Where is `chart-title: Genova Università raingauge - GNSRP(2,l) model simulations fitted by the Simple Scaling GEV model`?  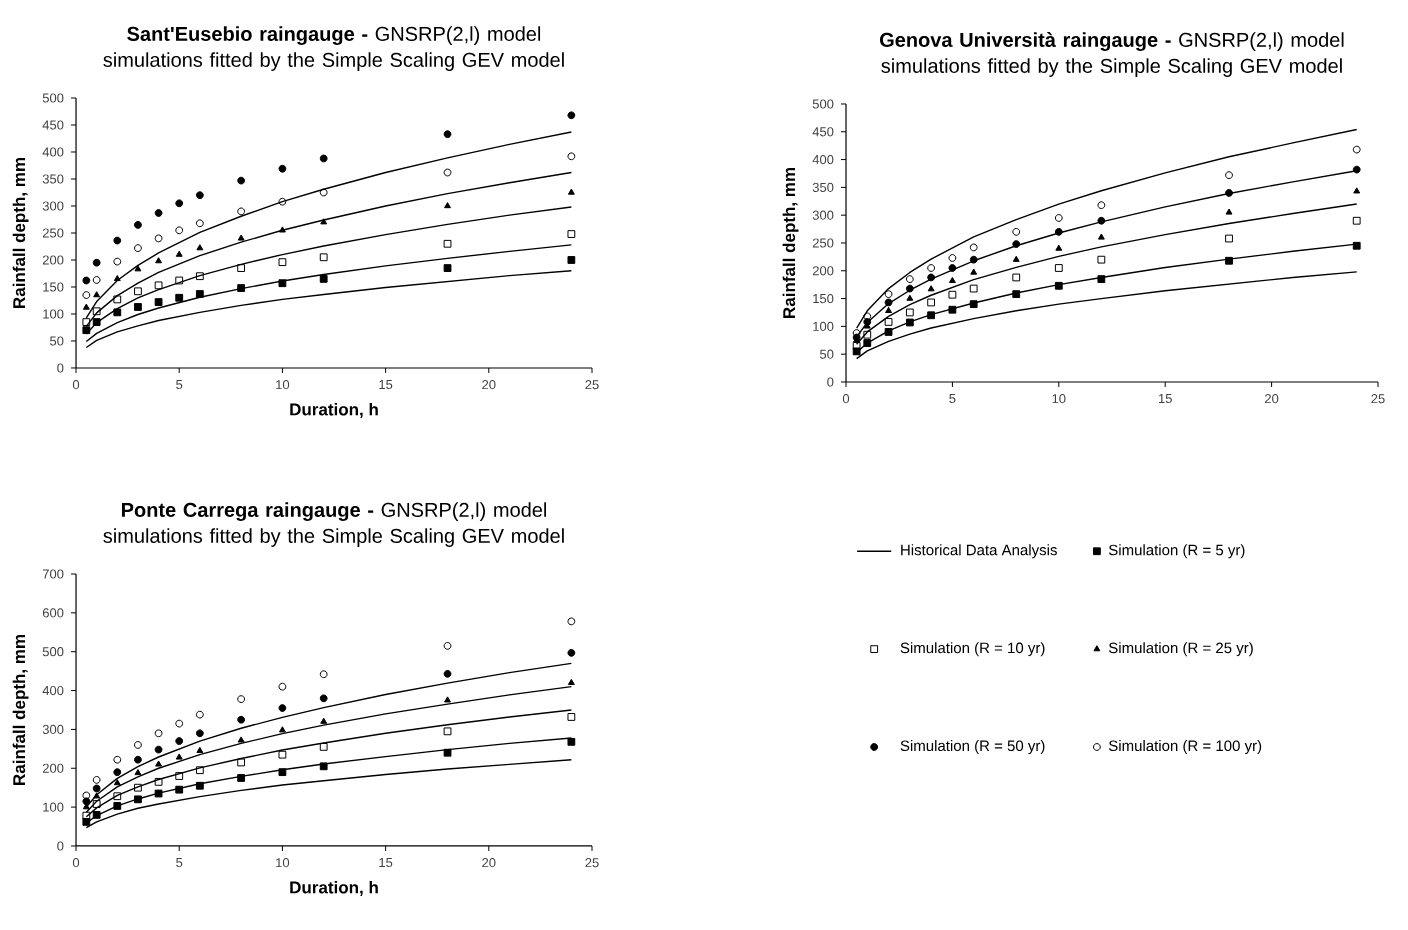 chart-title: Genova Università raingauge - GNSRP(2,l) model simulations fitted by the Simple Scaling GEV model is located at coordinates (1111, 54).